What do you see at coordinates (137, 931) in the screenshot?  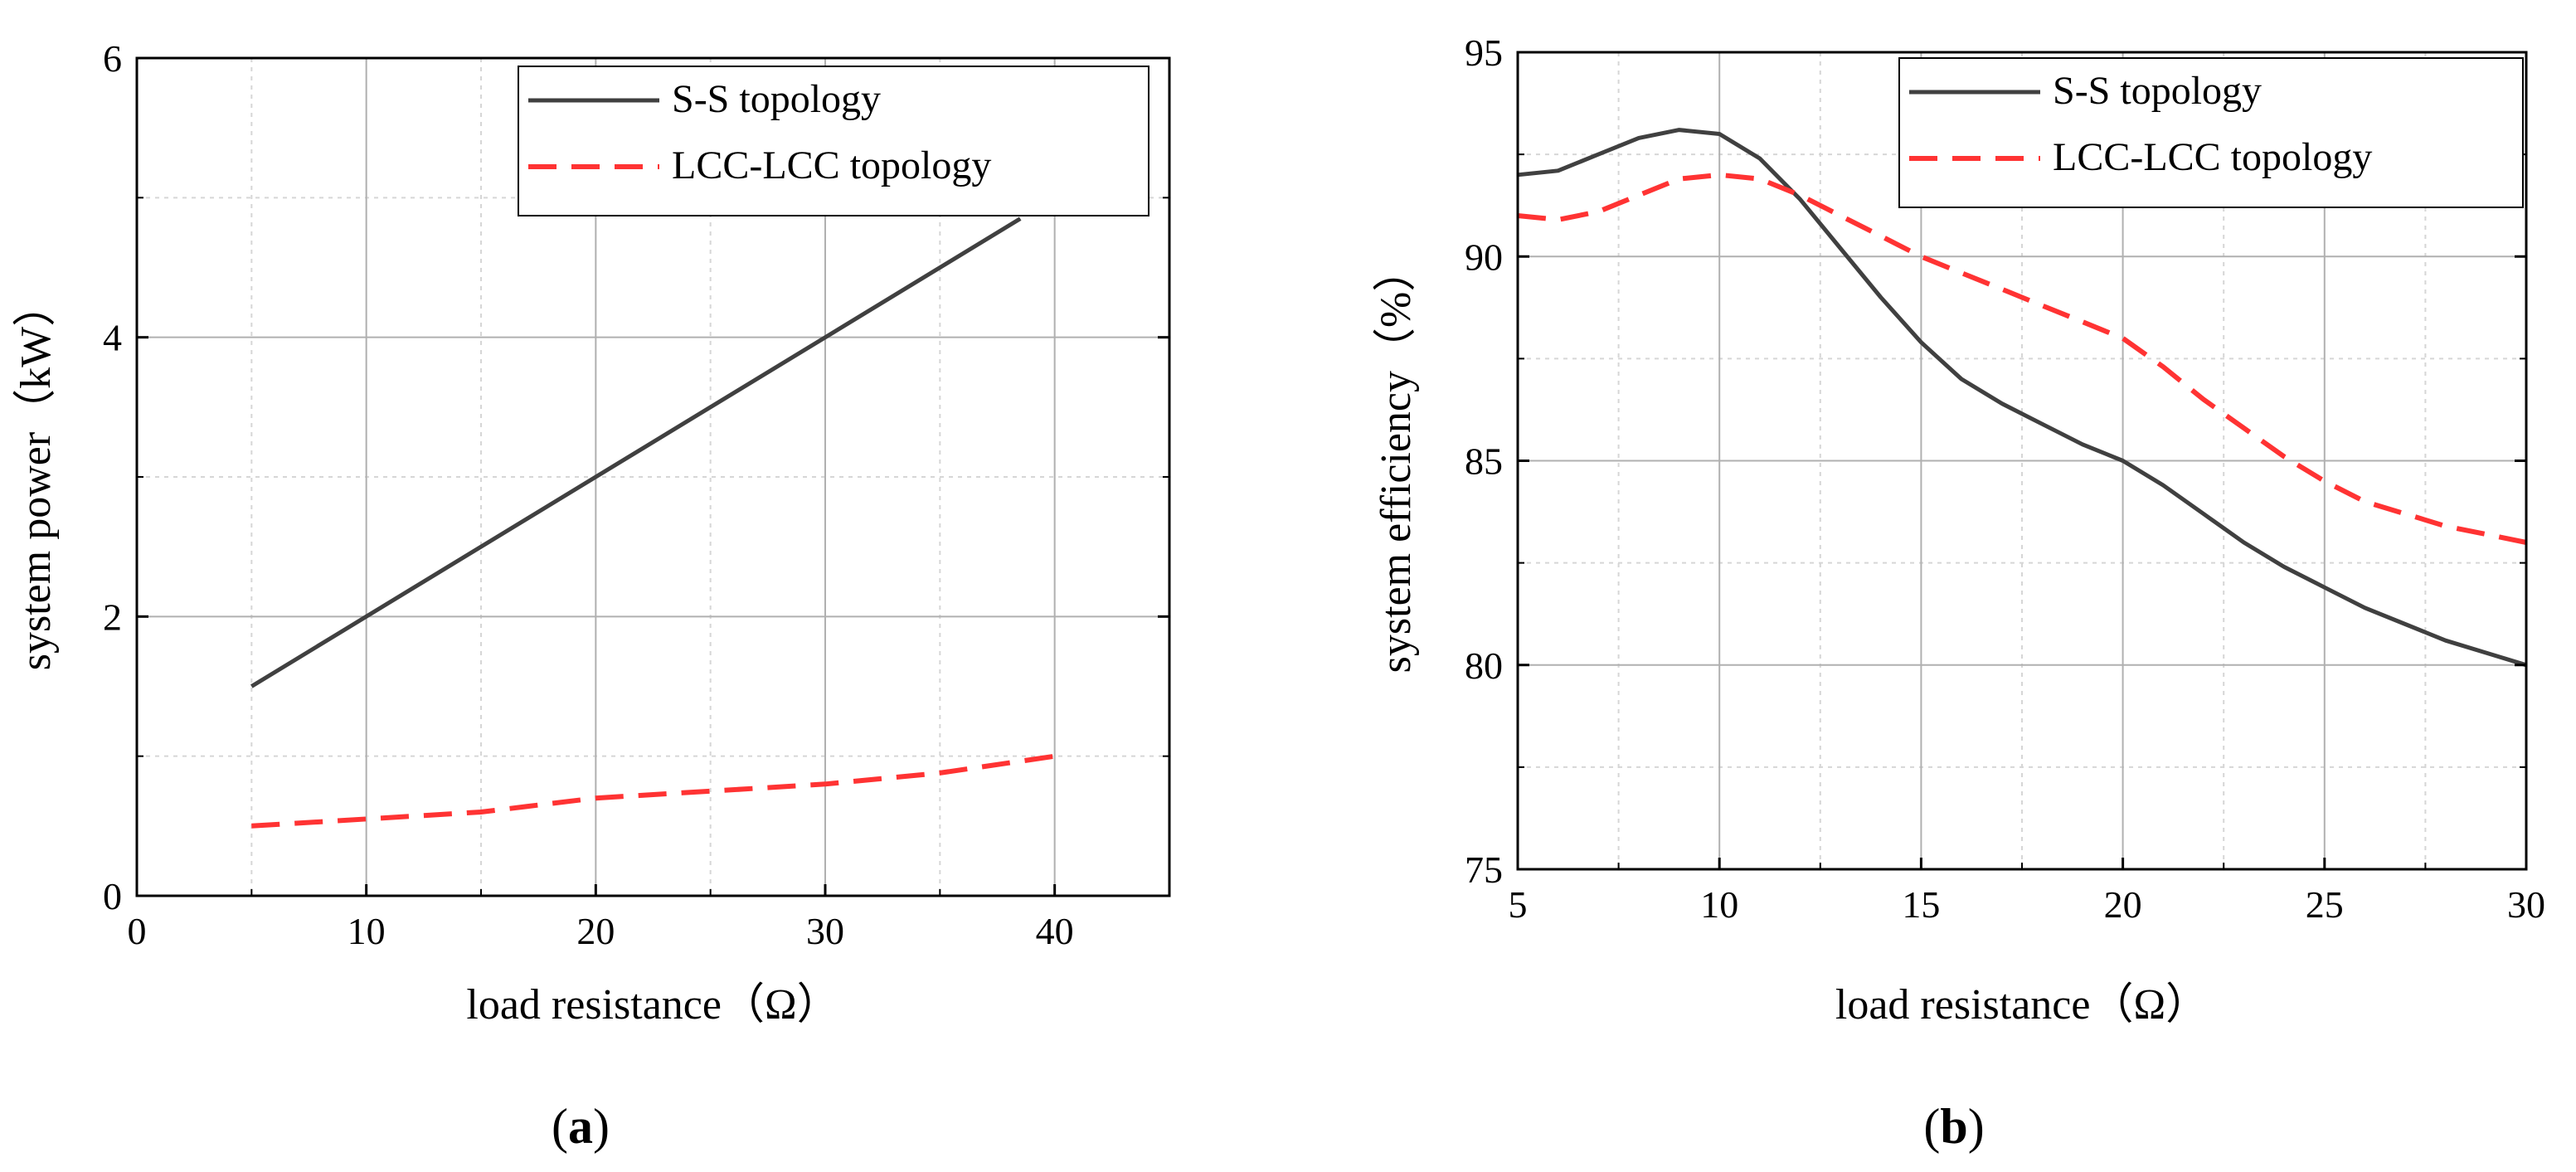 I see `x-tick-label: 0` at bounding box center [137, 931].